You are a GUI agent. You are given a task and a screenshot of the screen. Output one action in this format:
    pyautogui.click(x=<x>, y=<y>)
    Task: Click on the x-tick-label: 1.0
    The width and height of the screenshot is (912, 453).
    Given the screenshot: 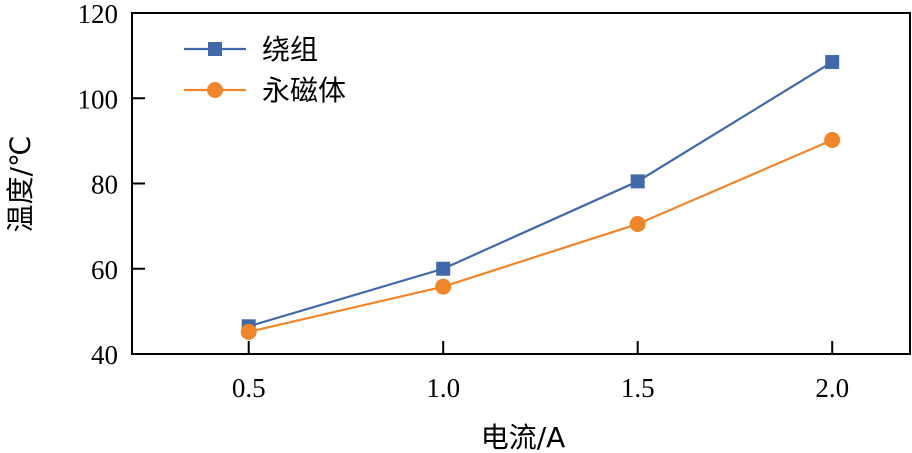 What is the action you would take?
    pyautogui.click(x=443, y=388)
    